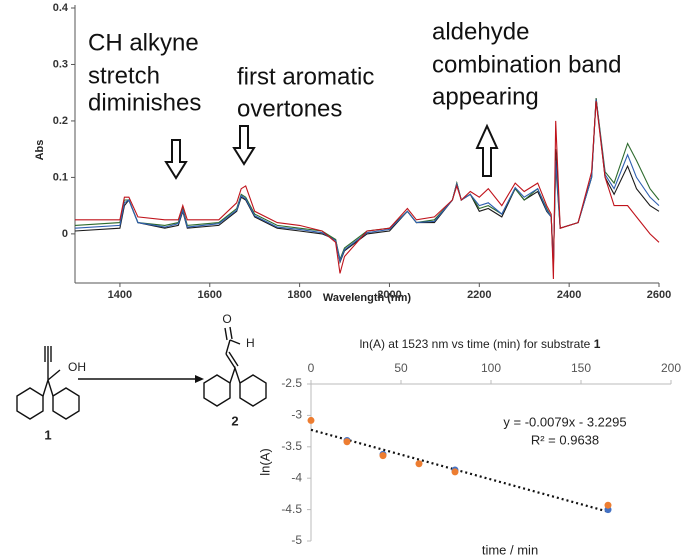 This screenshot has height=559, width=685. I want to click on title-bold: 1, so click(597, 344).